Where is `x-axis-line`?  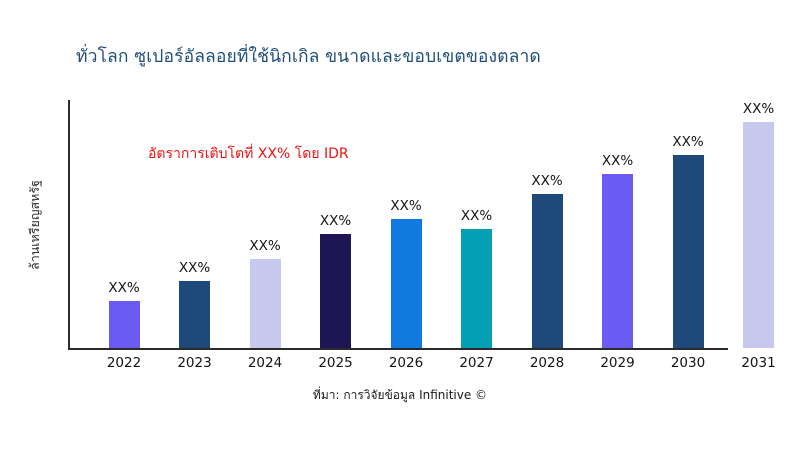
x-axis-line is located at coordinates (398, 349).